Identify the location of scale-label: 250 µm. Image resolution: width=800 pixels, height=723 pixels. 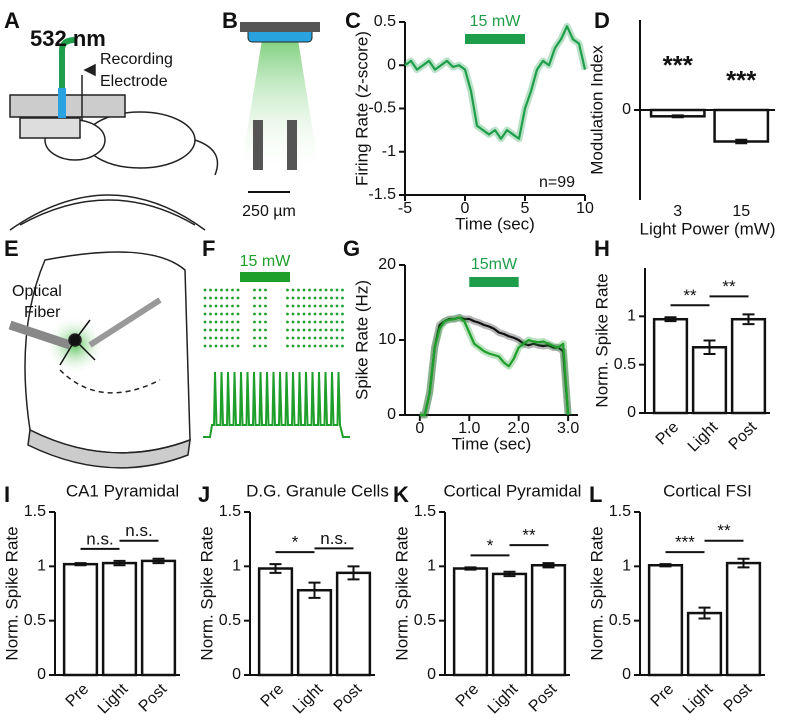
(269, 211).